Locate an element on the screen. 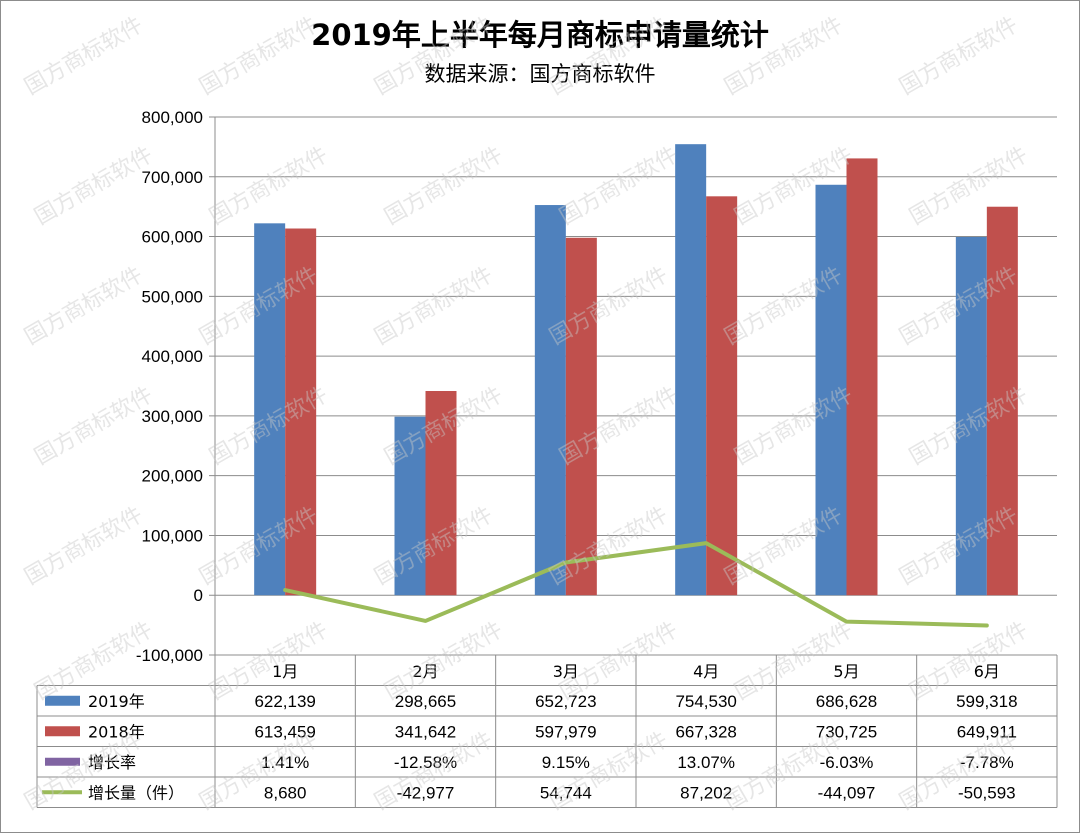 This screenshot has height=833, width=1080. category-label: 3月 is located at coordinates (566, 671).